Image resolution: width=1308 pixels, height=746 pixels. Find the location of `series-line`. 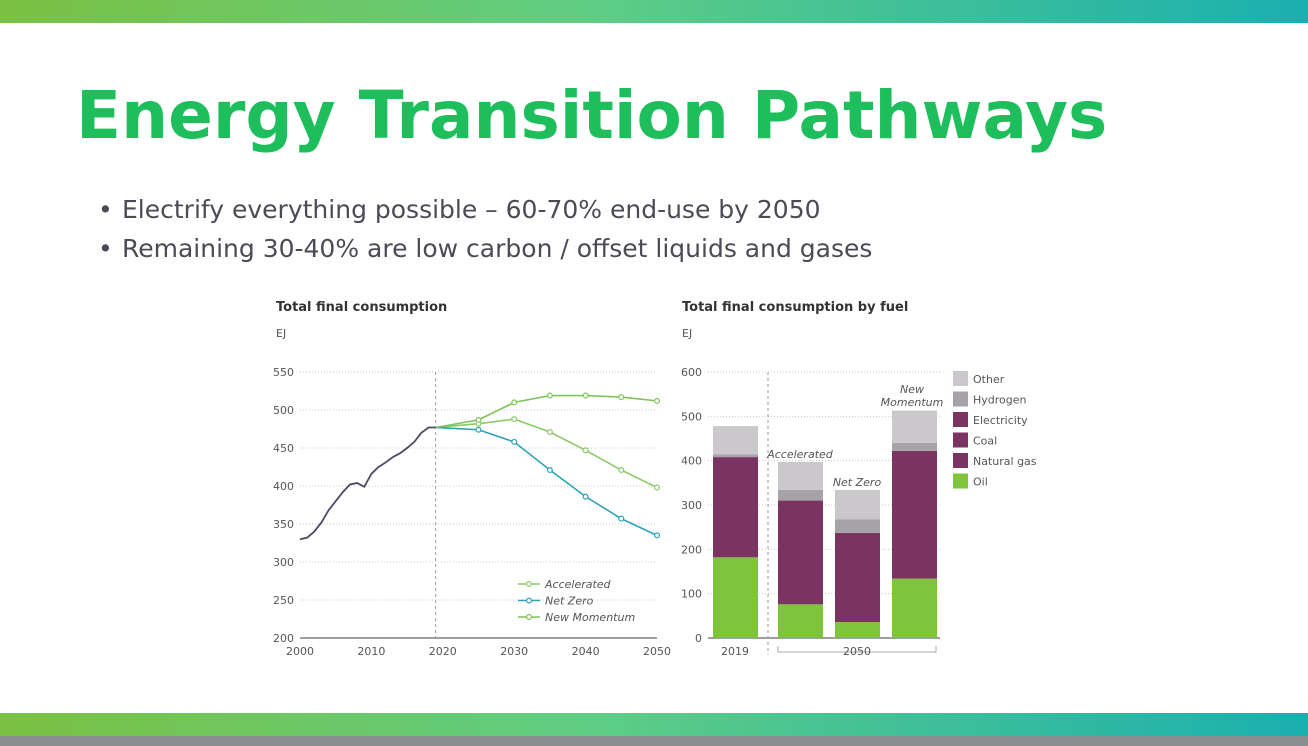

series-line is located at coordinates (546, 411).